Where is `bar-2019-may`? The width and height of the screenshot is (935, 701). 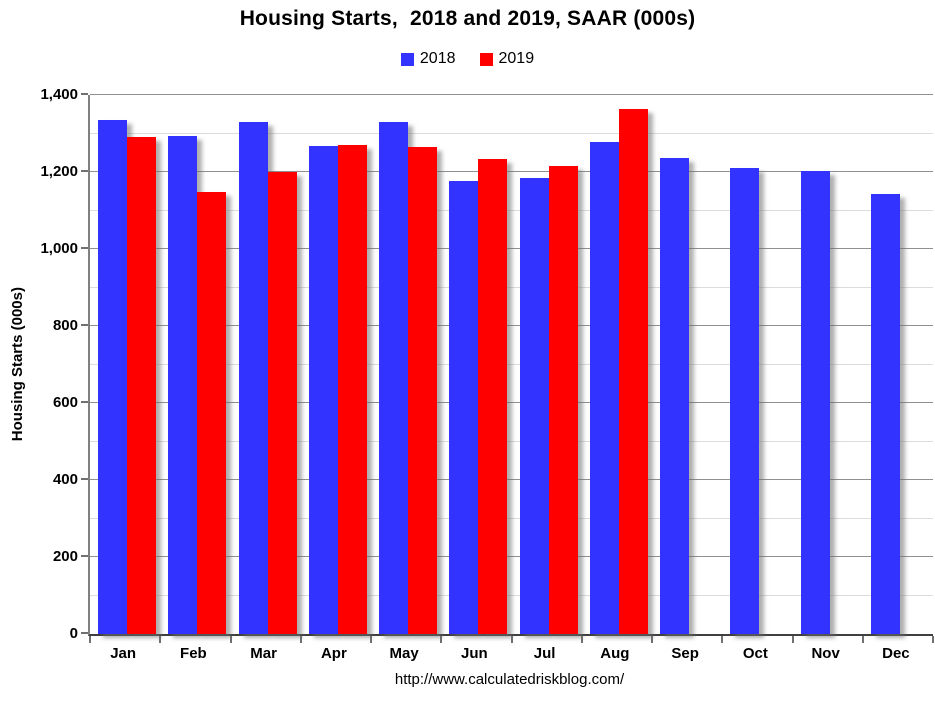 bar-2019-may is located at coordinates (422, 390).